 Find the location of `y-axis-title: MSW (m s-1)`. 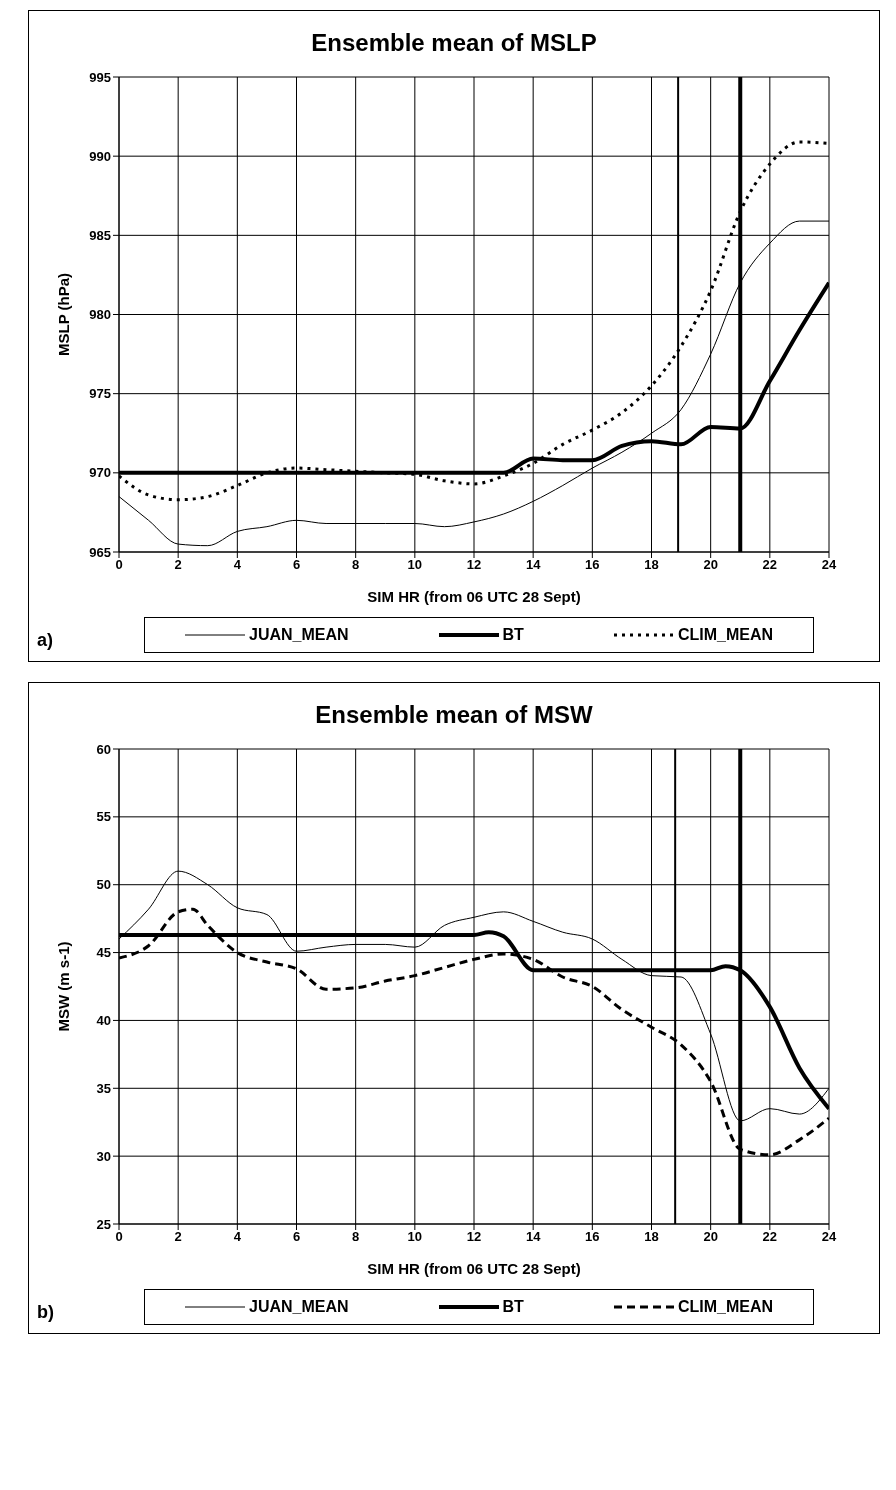

y-axis-title: MSW (m s-1) is located at coordinates (64, 986).